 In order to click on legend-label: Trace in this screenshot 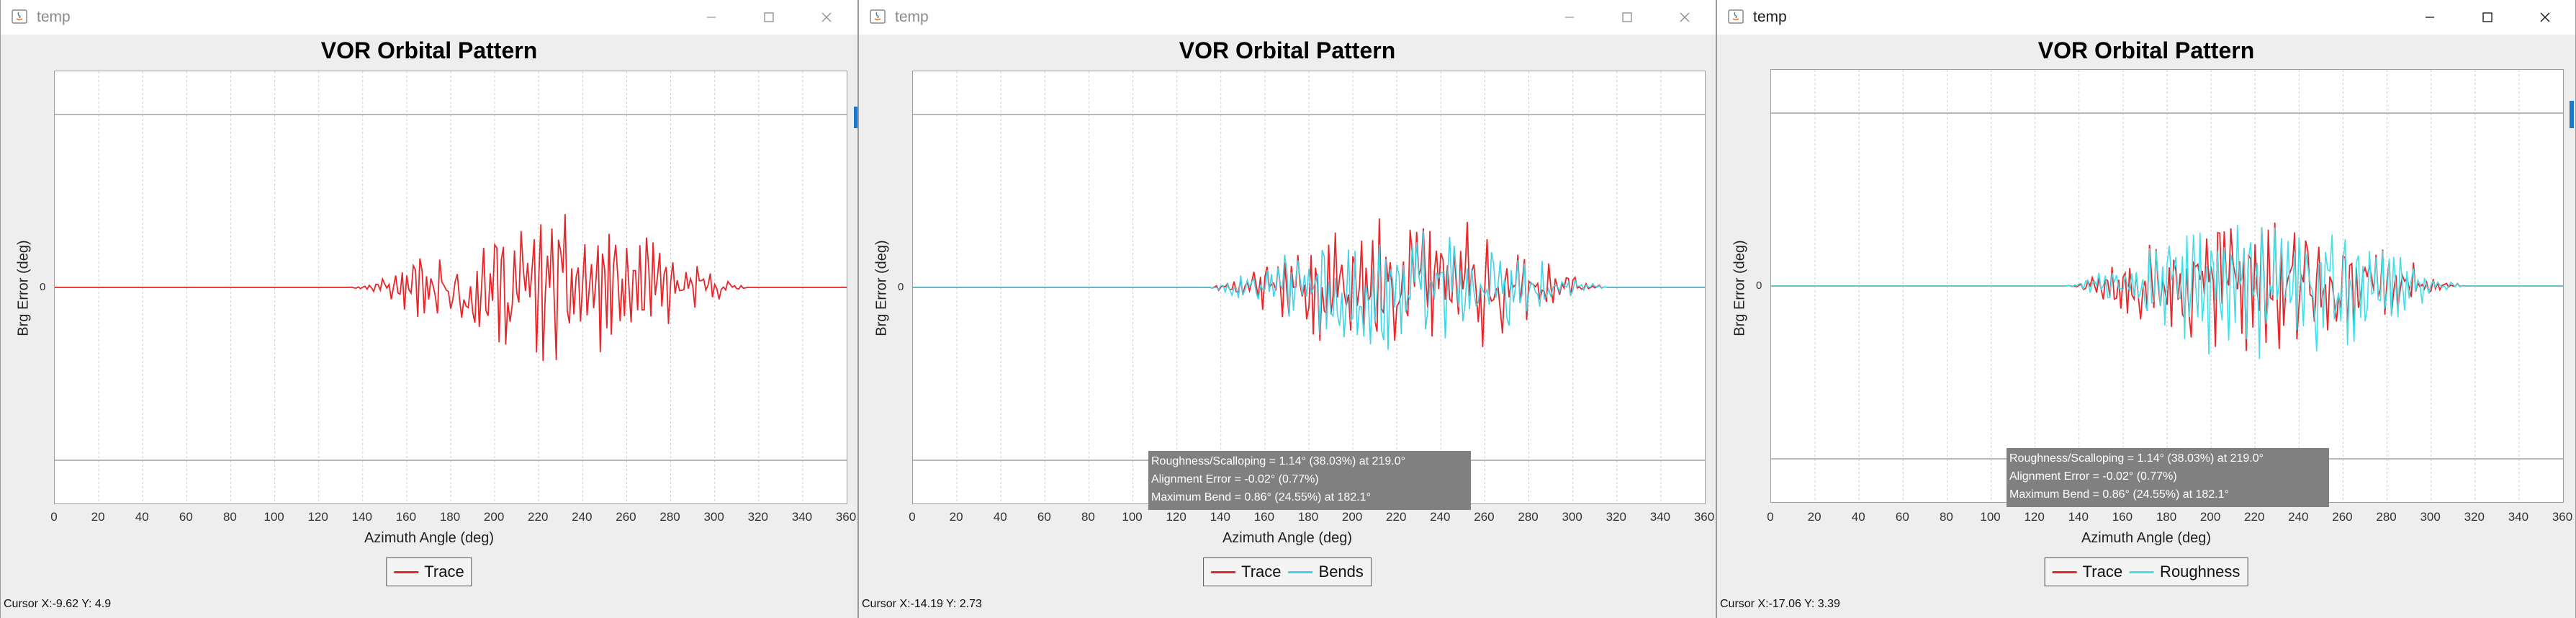, I will do `click(1261, 572)`.